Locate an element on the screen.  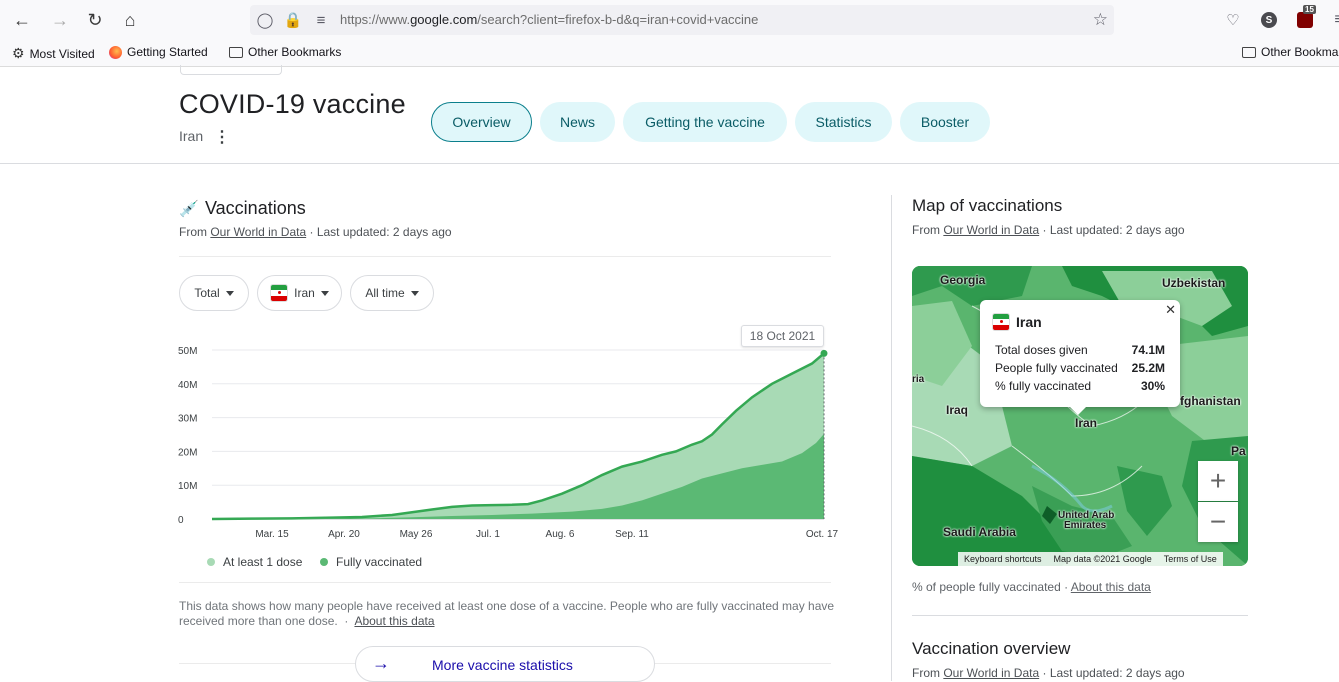
close-icon: ✕ is located at coordinates (1170, 309).